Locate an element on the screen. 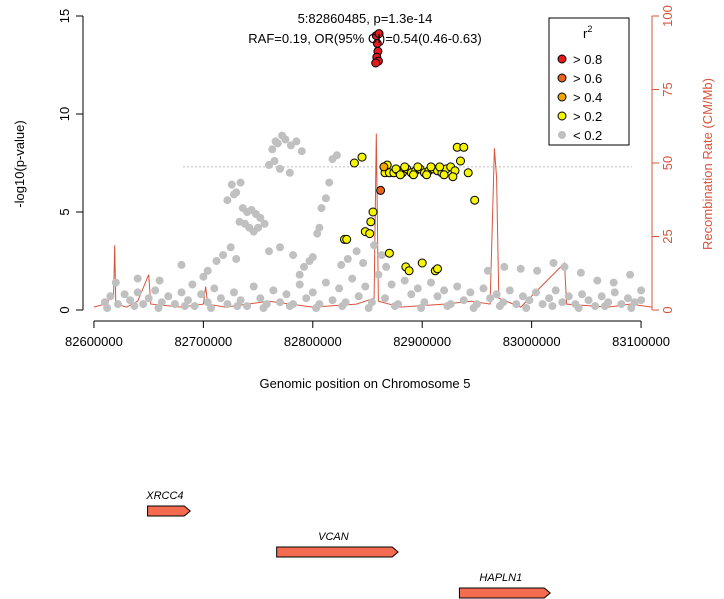 The width and height of the screenshot is (724, 599). gene-arrow is located at coordinates (337, 552).